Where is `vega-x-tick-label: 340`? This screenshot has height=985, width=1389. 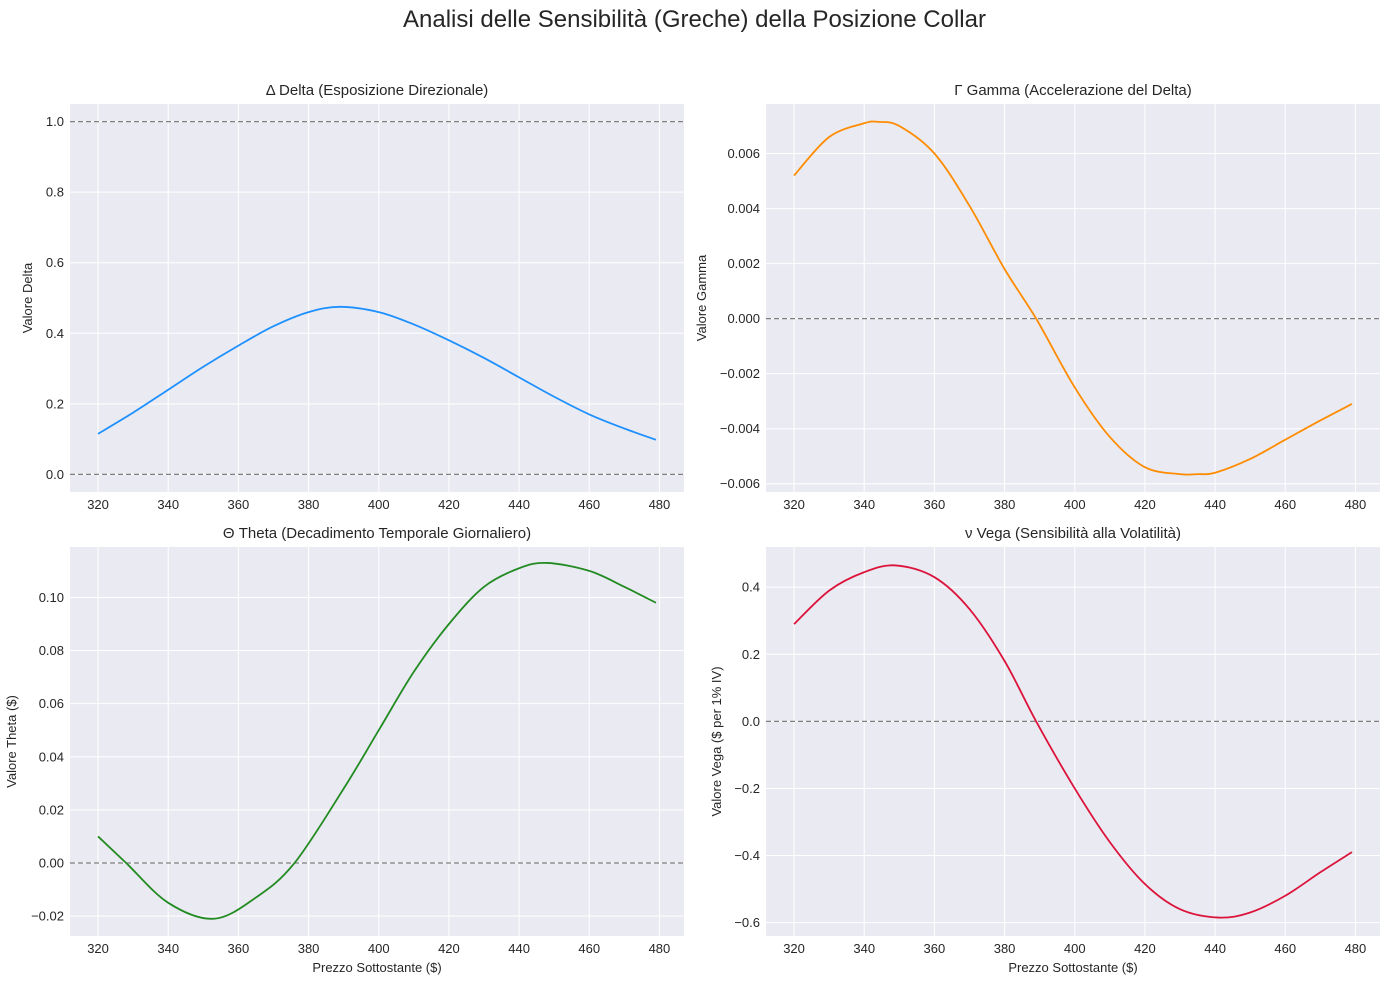 vega-x-tick-label: 340 is located at coordinates (864, 948).